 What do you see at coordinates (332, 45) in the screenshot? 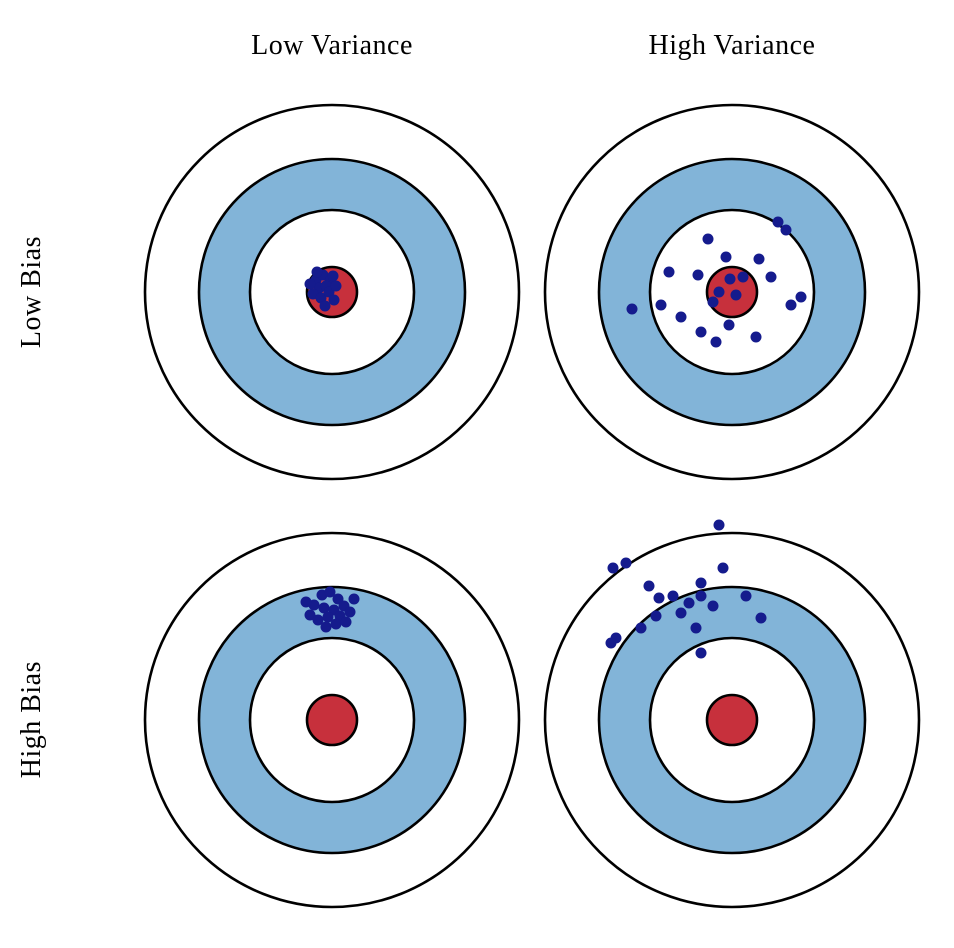
I see `column-header-low-variance: Low Variance` at bounding box center [332, 45].